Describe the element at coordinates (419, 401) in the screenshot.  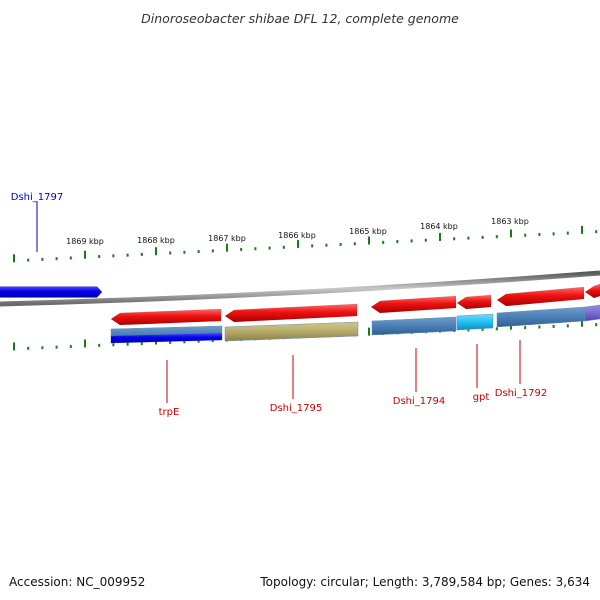
I see `gene-label-dshi-1794: Dshi_1794` at that location.